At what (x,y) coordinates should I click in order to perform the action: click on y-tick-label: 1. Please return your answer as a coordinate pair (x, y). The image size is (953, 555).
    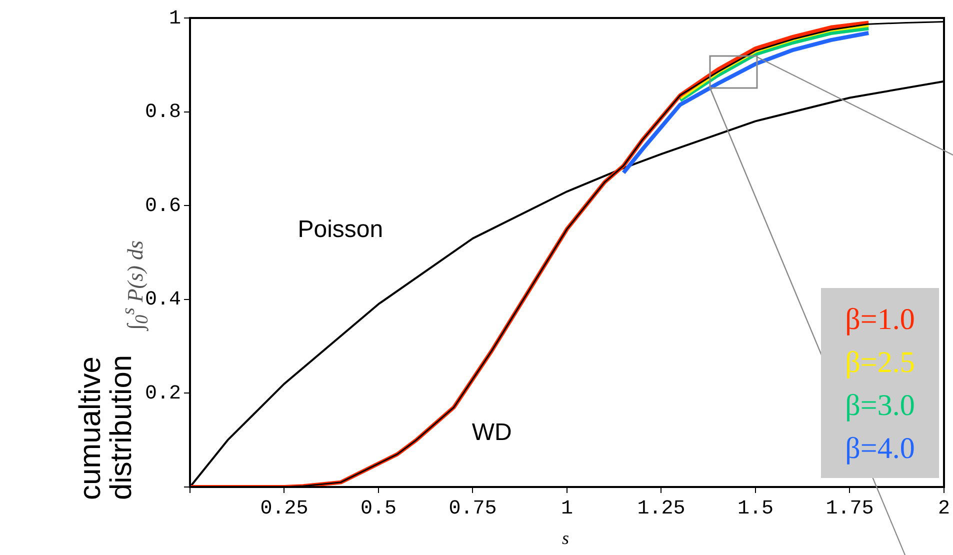
    Looking at the image, I should click on (174, 18).